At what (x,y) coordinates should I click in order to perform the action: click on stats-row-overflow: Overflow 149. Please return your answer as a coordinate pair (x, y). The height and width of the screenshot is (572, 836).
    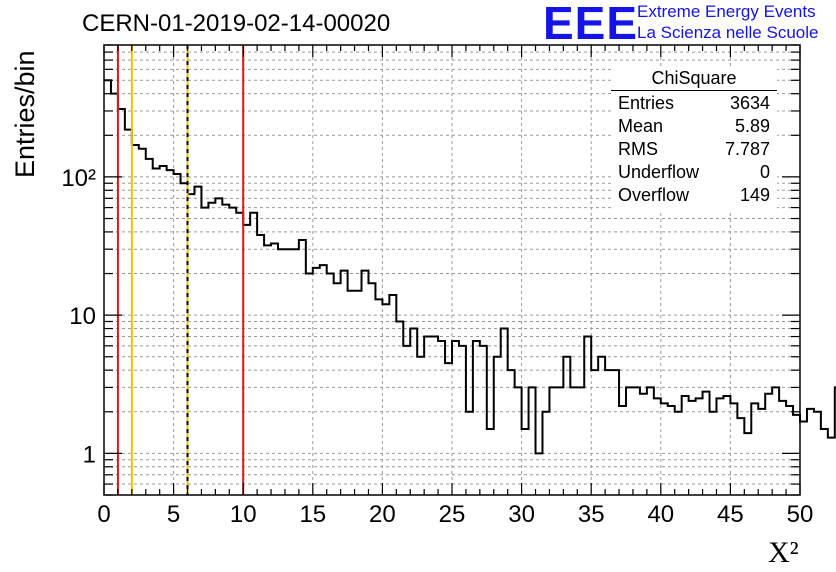
    Looking at the image, I should click on (694, 196).